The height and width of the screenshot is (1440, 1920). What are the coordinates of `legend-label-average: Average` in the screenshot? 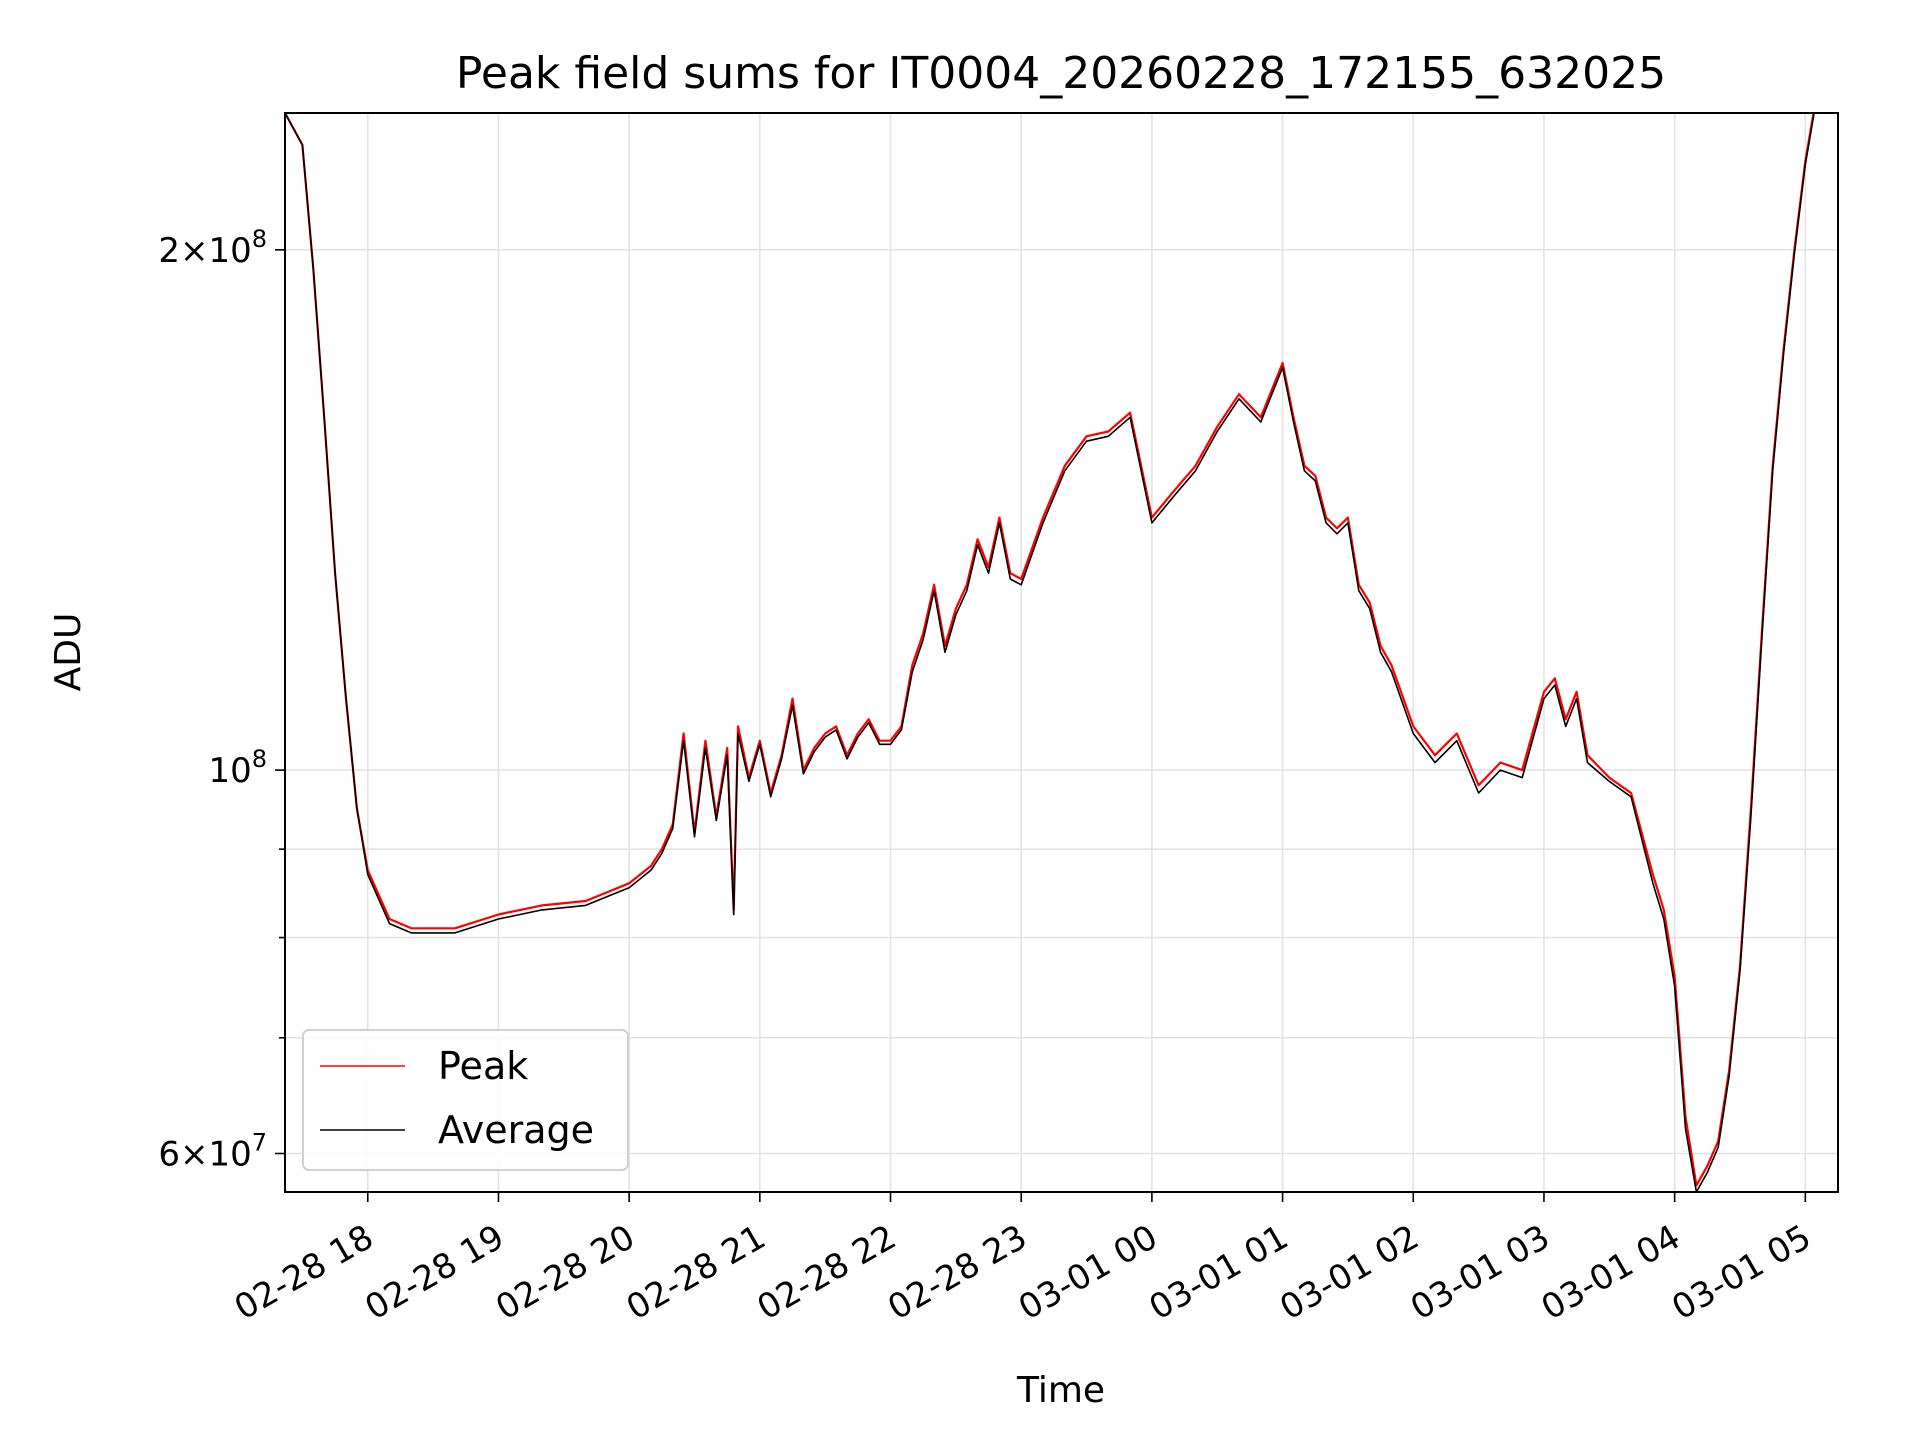 It's located at (516, 1130).